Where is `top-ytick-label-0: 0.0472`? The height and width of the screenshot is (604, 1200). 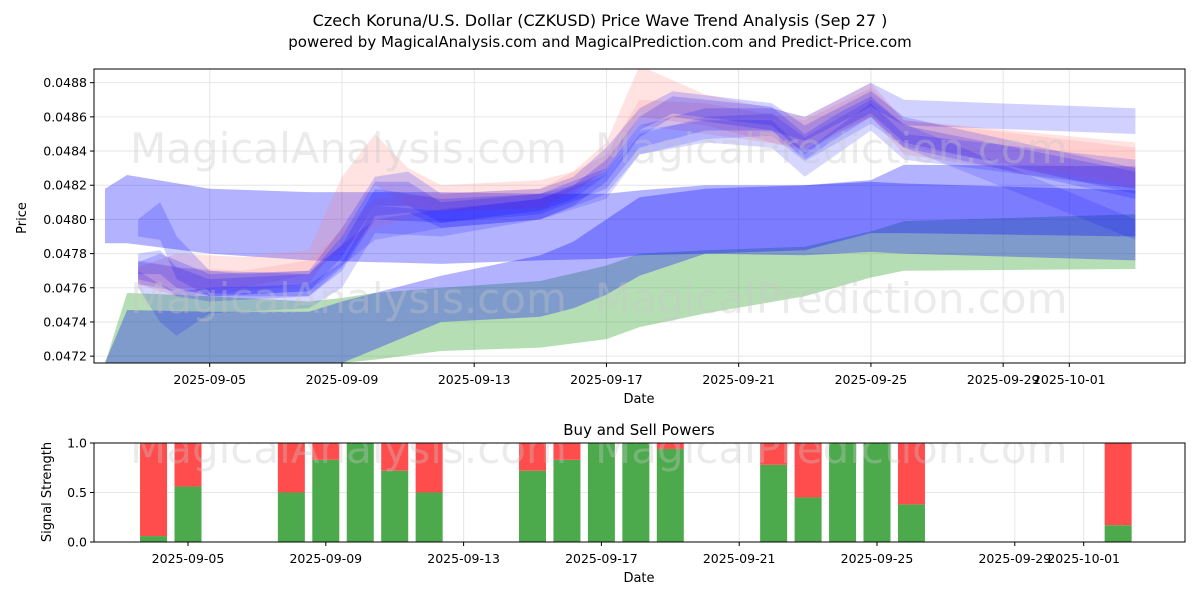
top-ytick-label-0: 0.0472 is located at coordinates (65, 356).